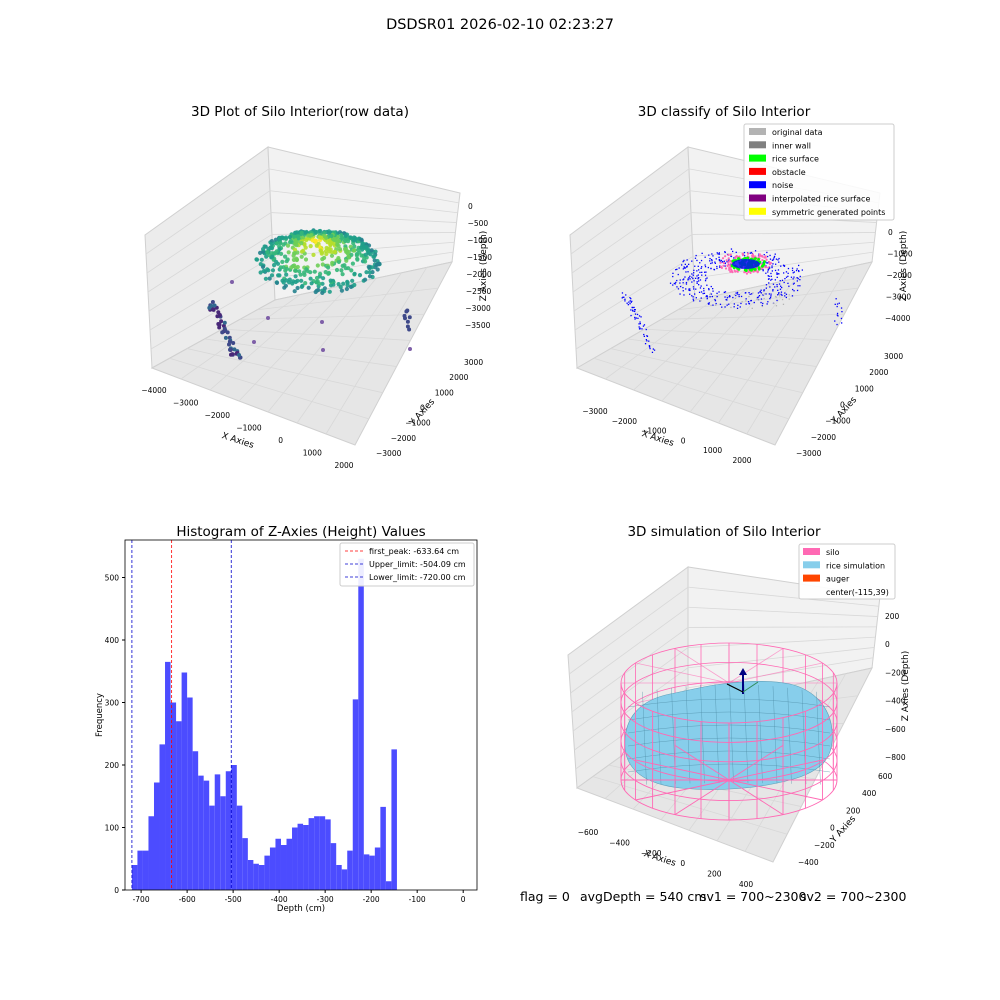 This screenshot has height=1000, width=1000. What do you see at coordinates (500, 25) in the screenshot?
I see `figure-title: DSDSR01 2026-02-10 02:23:27` at bounding box center [500, 25].